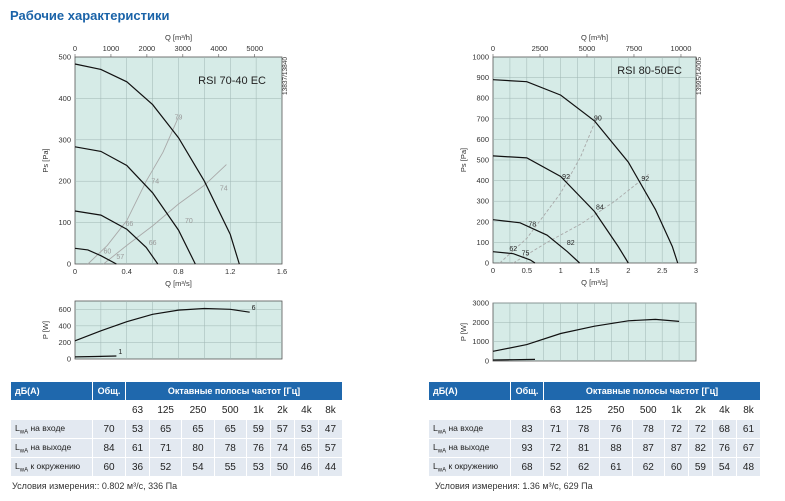 The height and width of the screenshot is (501, 785). Describe the element at coordinates (595, 429) in the screenshot. I see `table-row: LwA на входе 83 71 78 76 78 72 72 68 61` at that location.